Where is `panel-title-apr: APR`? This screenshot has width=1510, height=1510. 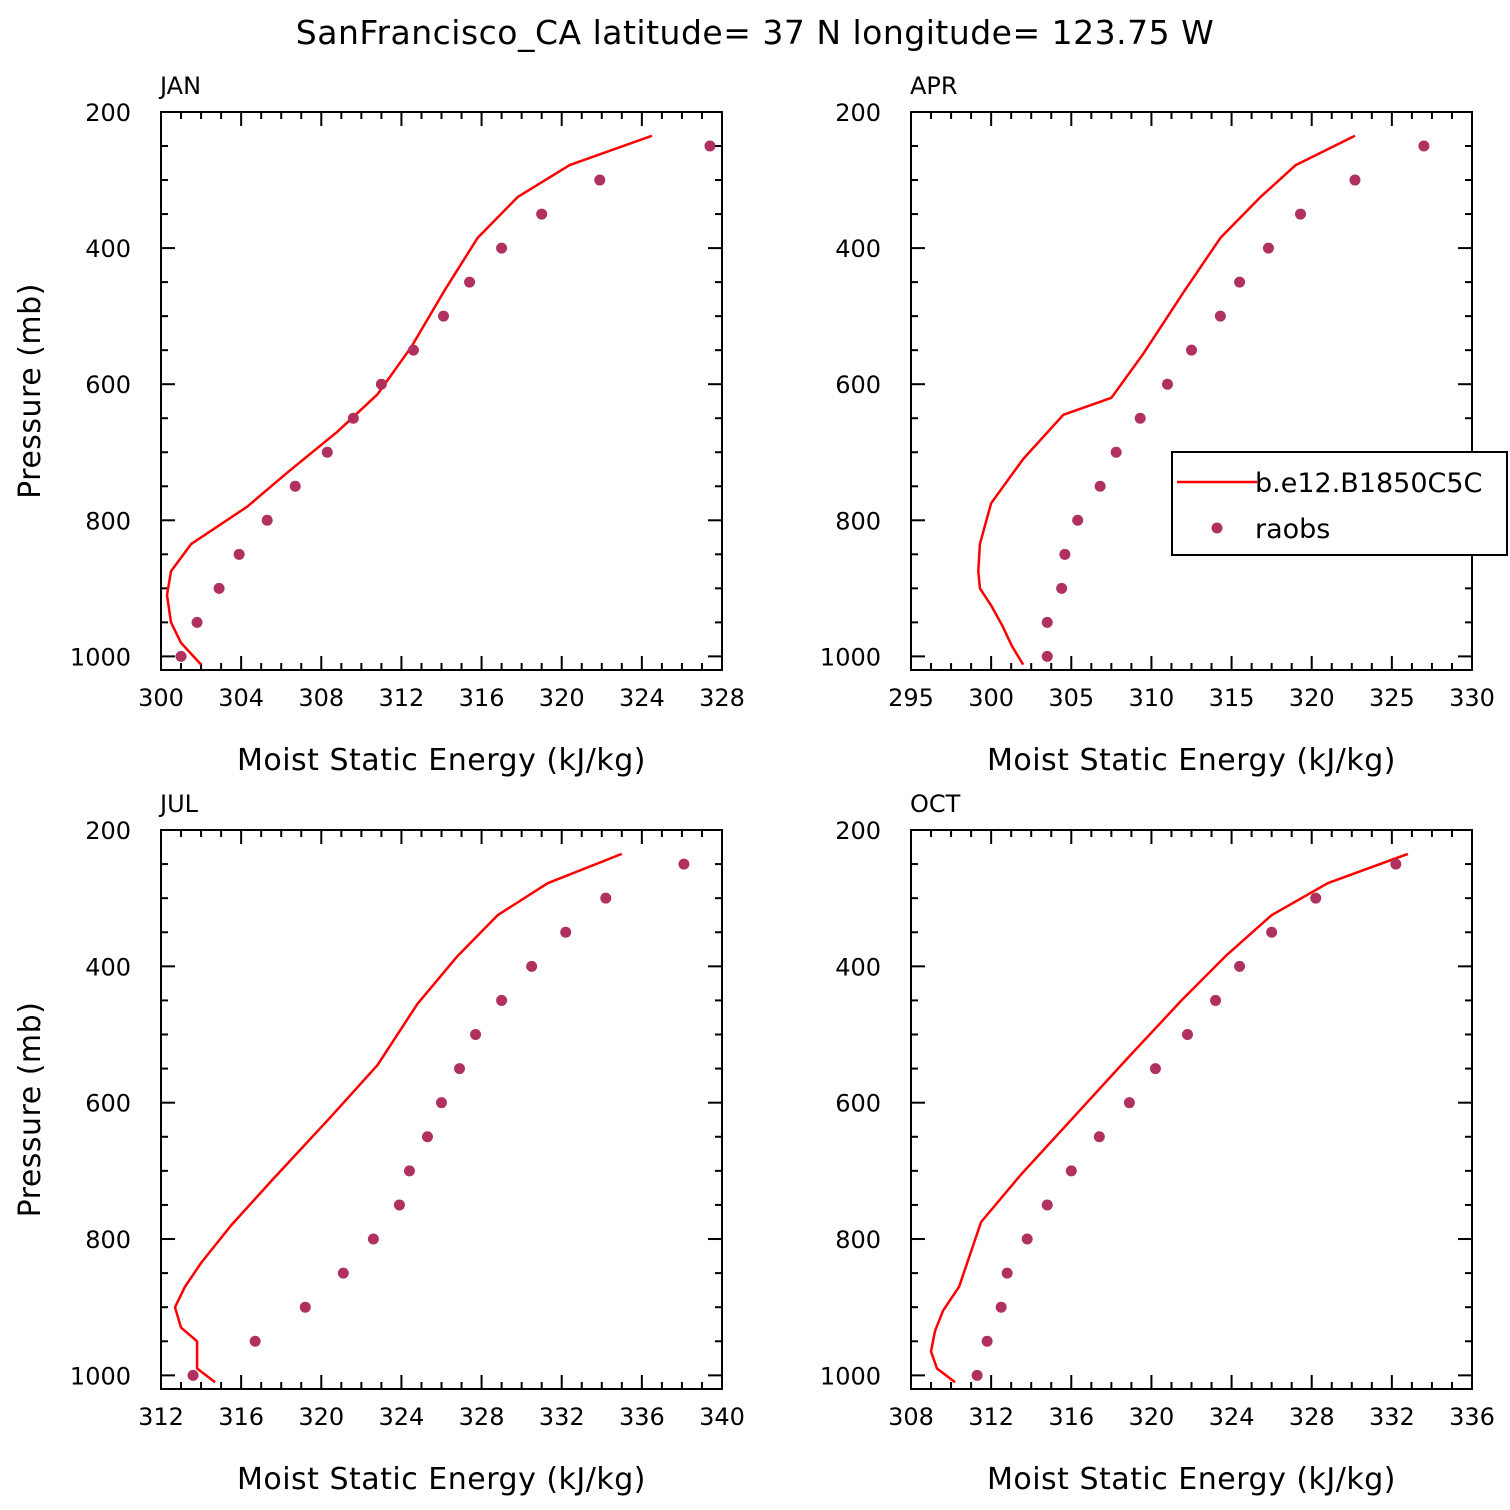 panel-title-apr: APR is located at coordinates (934, 86).